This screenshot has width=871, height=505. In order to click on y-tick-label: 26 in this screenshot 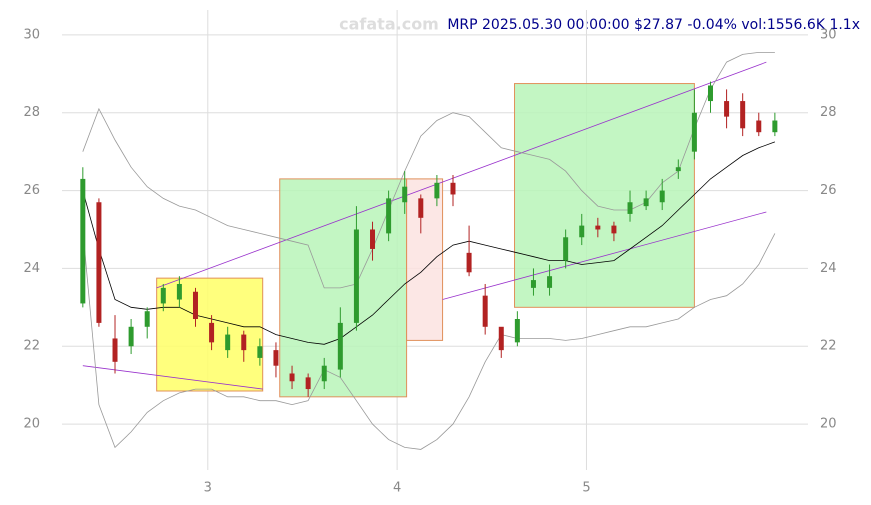, I will do `click(31, 190)`.